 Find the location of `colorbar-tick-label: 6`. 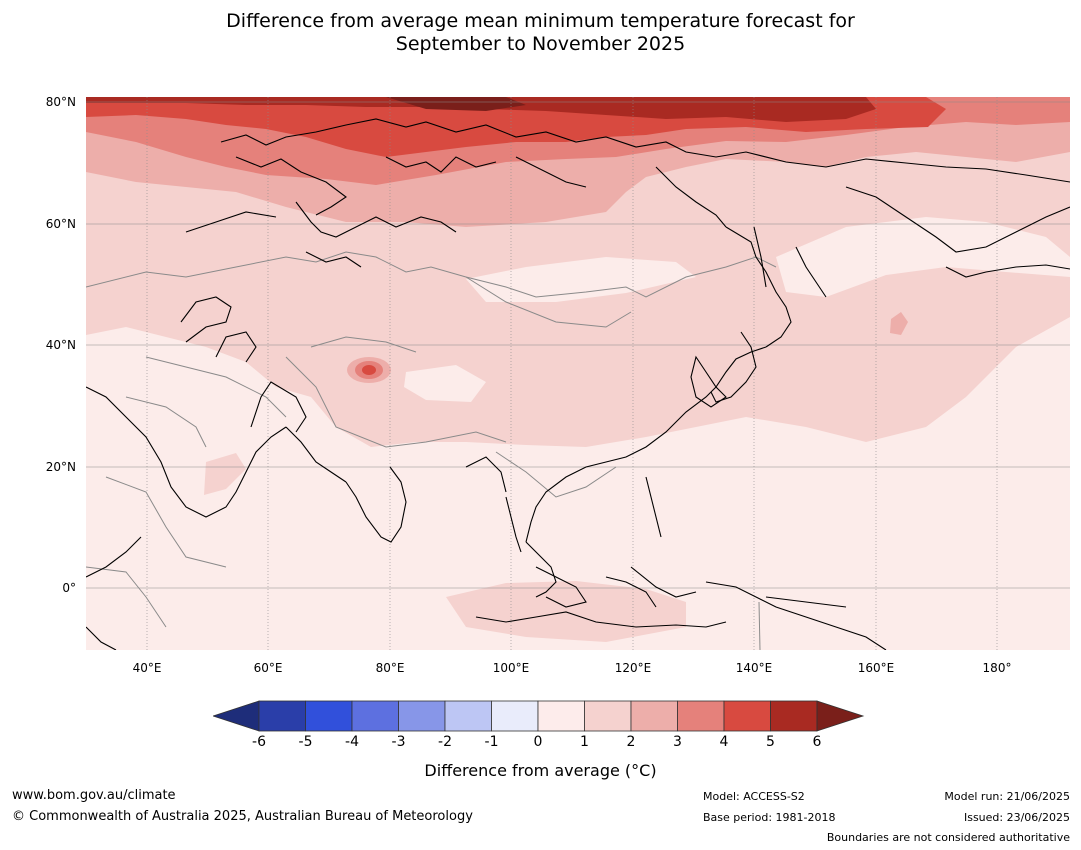

colorbar-tick-label: 6 is located at coordinates (817, 742).